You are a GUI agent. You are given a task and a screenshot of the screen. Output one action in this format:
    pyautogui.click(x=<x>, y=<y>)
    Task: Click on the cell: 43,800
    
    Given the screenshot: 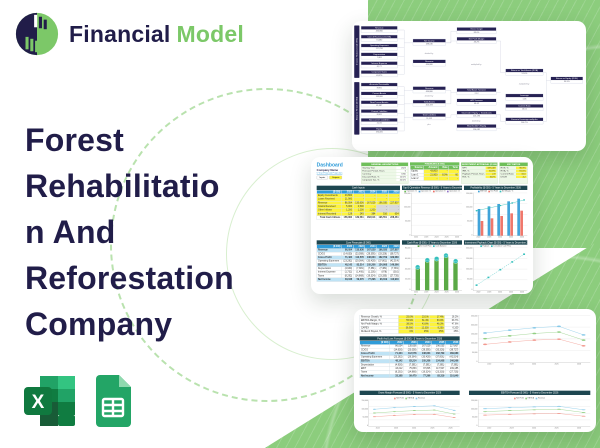 What is the action you would take?
    pyautogui.click(x=347, y=195)
    